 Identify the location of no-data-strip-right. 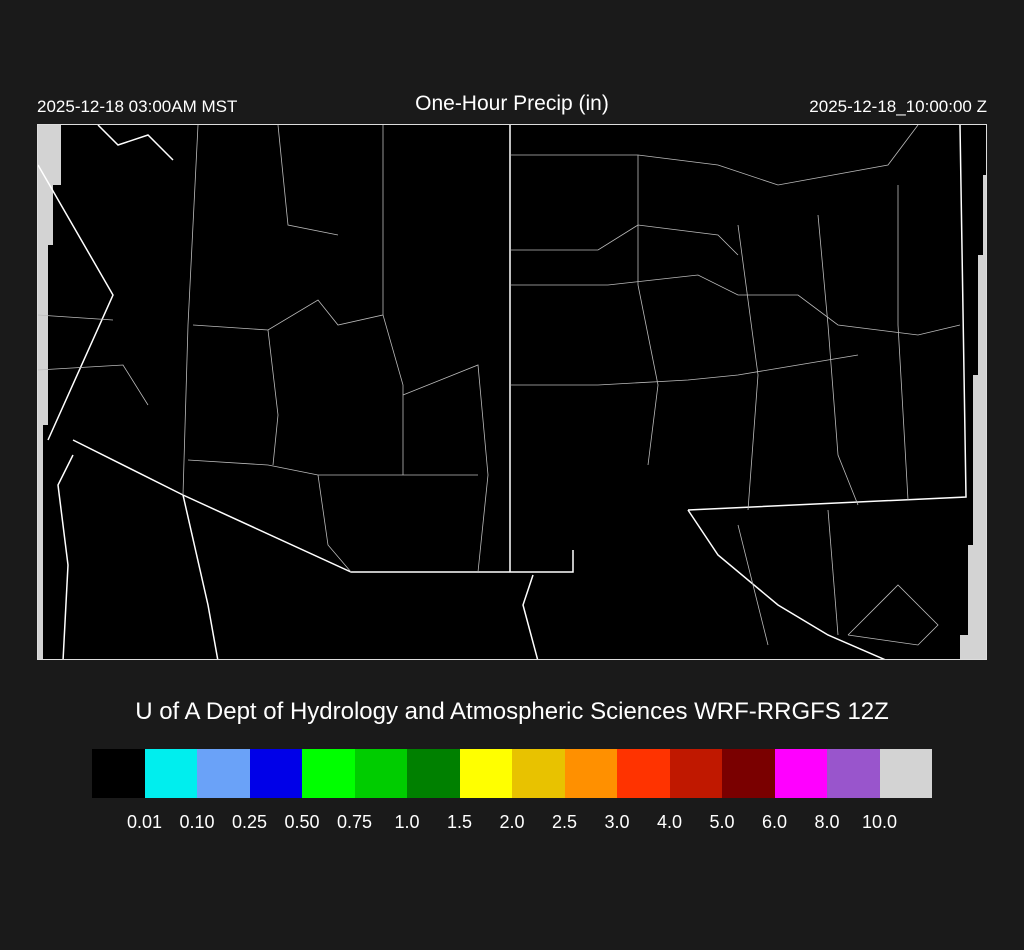
(973, 417).